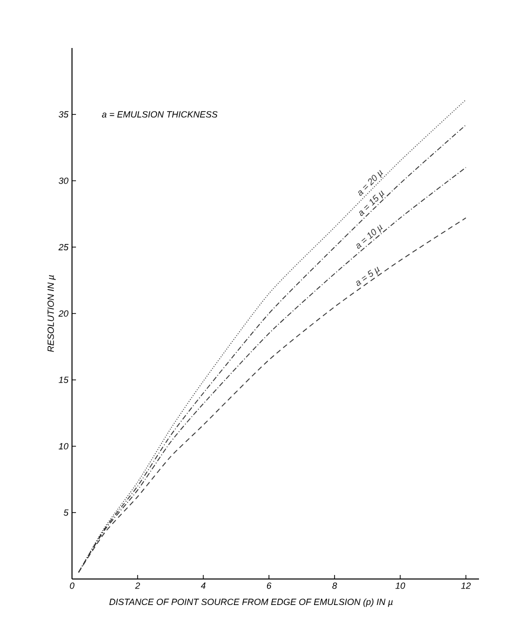 Image resolution: width=510 pixels, height=623 pixels. Describe the element at coordinates (466, 585) in the screenshot. I see `x-tick-label: 12` at that location.